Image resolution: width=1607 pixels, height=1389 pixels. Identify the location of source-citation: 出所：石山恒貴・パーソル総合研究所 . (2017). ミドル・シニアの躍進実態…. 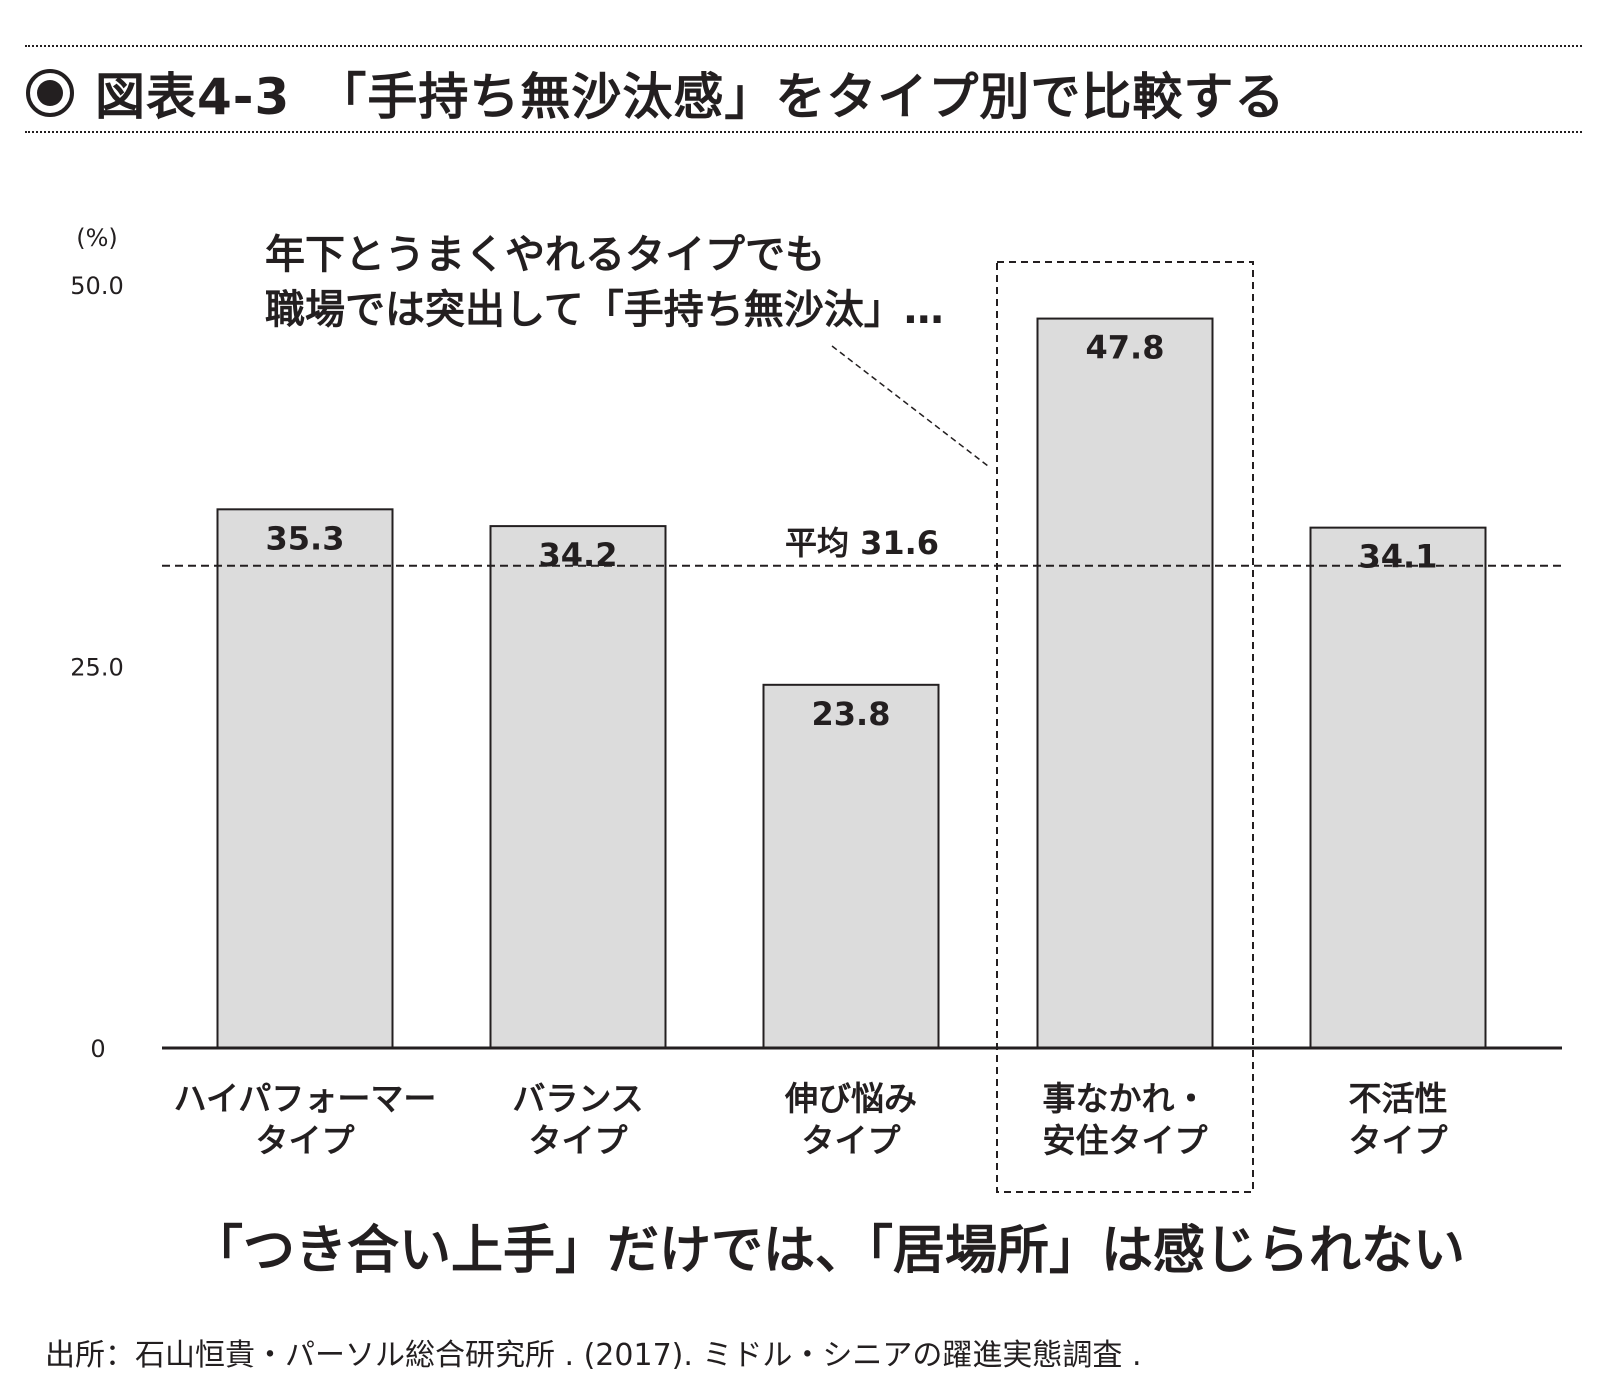
(593, 1355).